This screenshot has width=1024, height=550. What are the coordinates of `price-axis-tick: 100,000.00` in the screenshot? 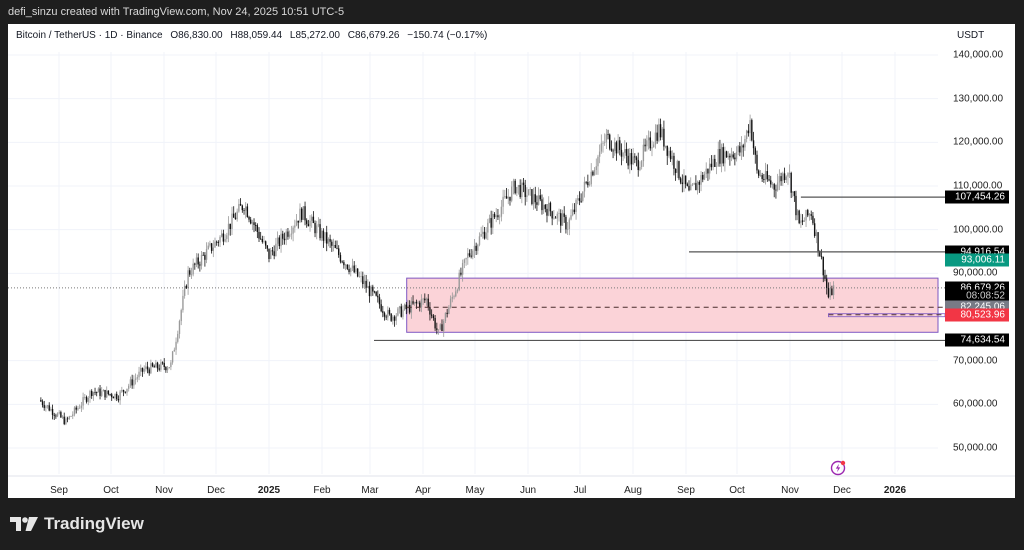 It's located at (978, 230).